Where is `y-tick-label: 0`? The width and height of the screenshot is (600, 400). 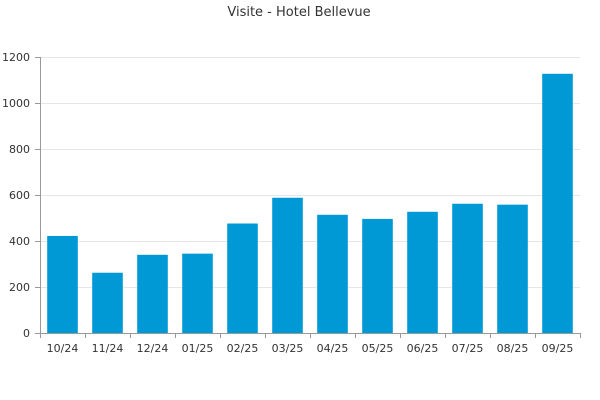 y-tick-label: 0 is located at coordinates (26, 333).